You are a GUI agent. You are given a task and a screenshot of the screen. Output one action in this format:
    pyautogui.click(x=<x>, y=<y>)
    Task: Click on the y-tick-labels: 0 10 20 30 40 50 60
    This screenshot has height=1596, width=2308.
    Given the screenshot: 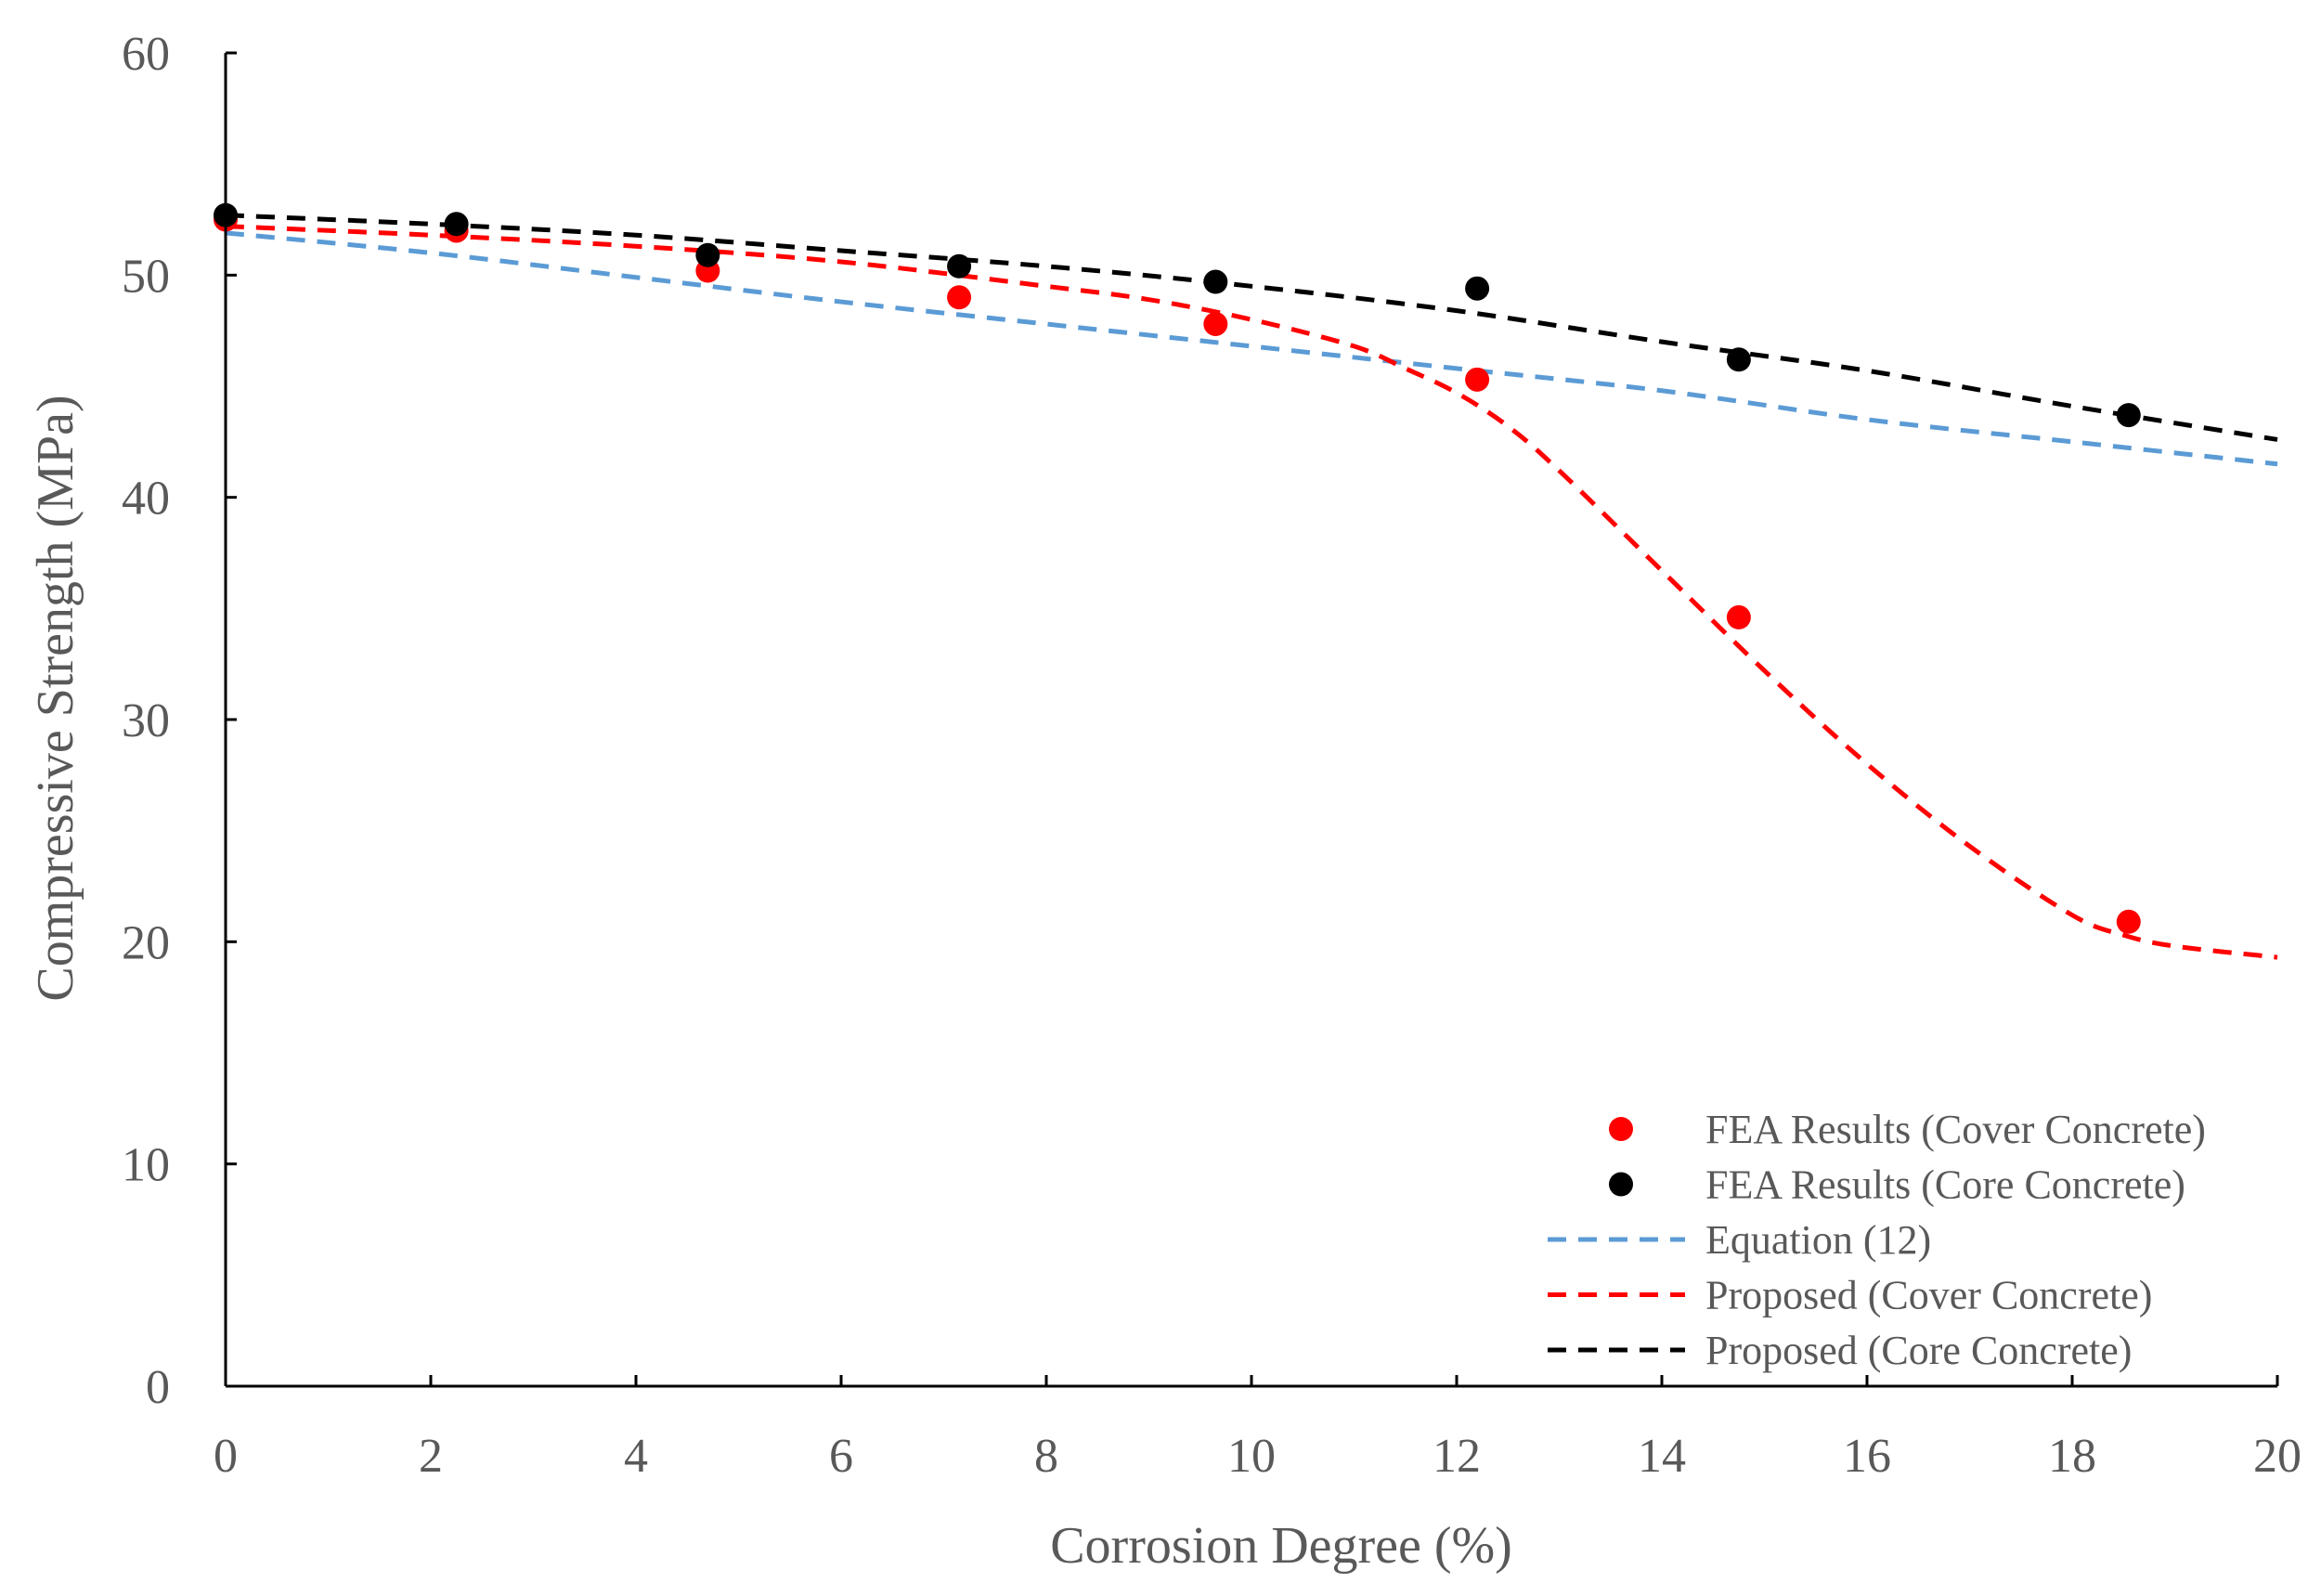 What is the action you would take?
    pyautogui.click(x=146, y=721)
    